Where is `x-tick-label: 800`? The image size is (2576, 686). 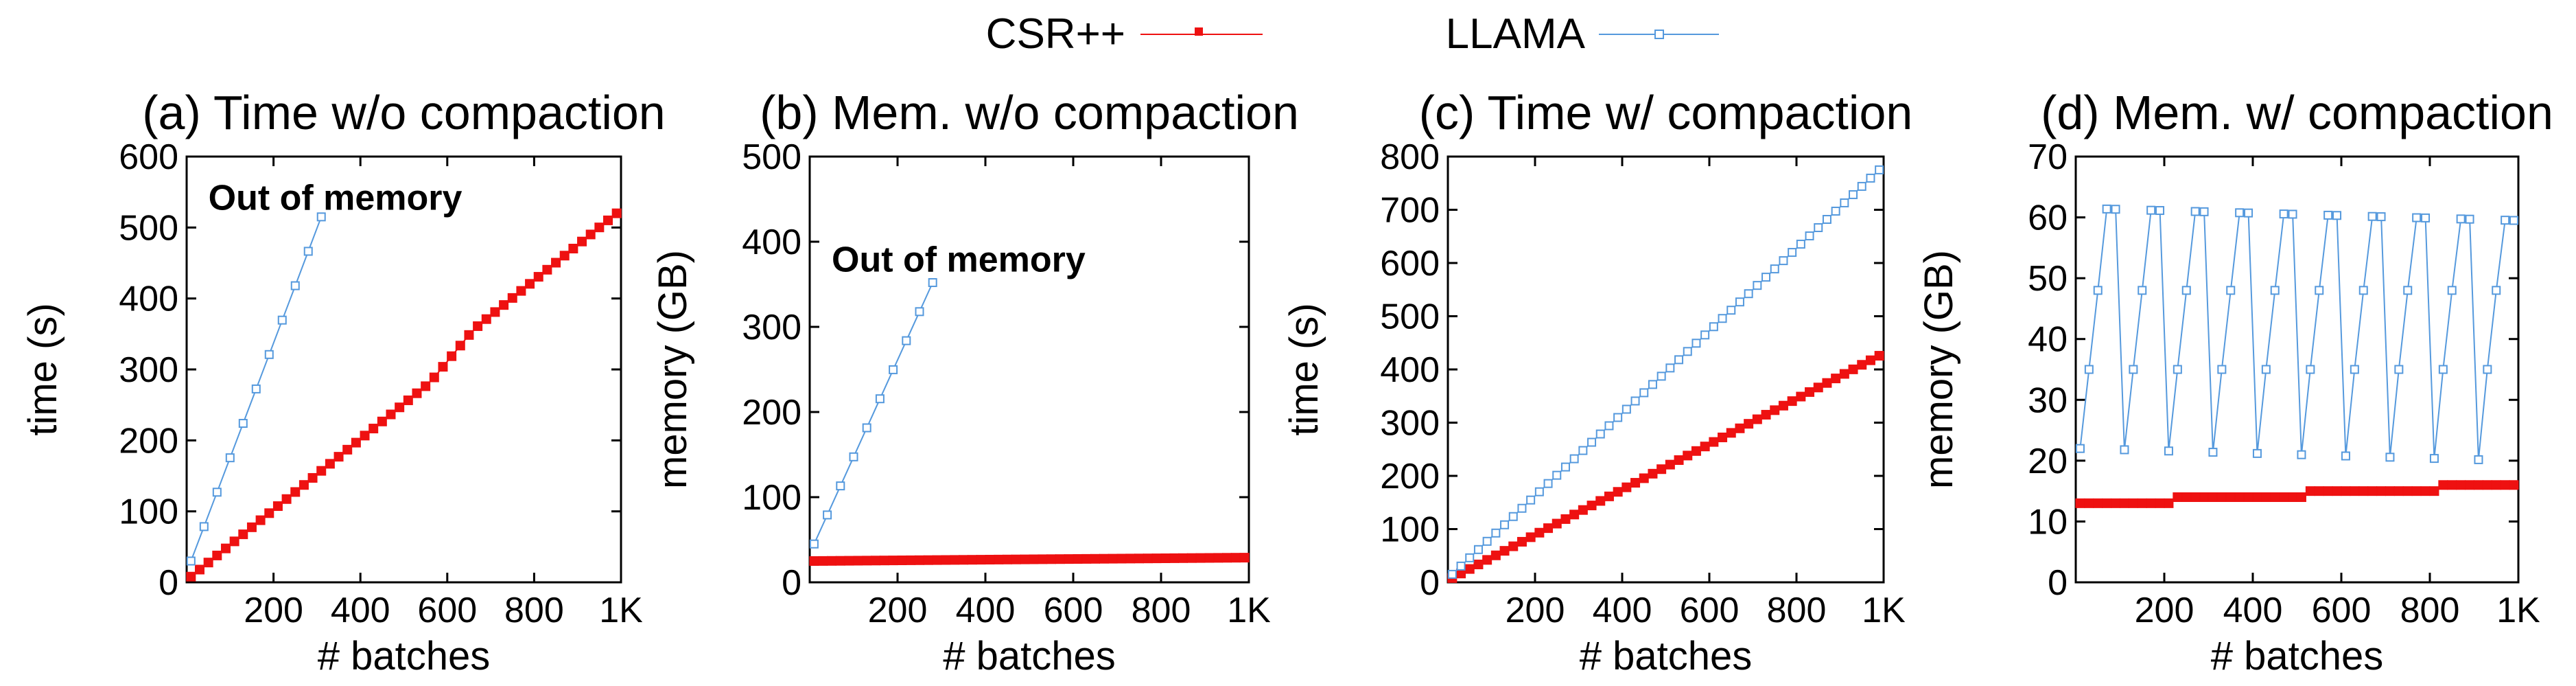 x-tick-label: 800 is located at coordinates (1797, 610).